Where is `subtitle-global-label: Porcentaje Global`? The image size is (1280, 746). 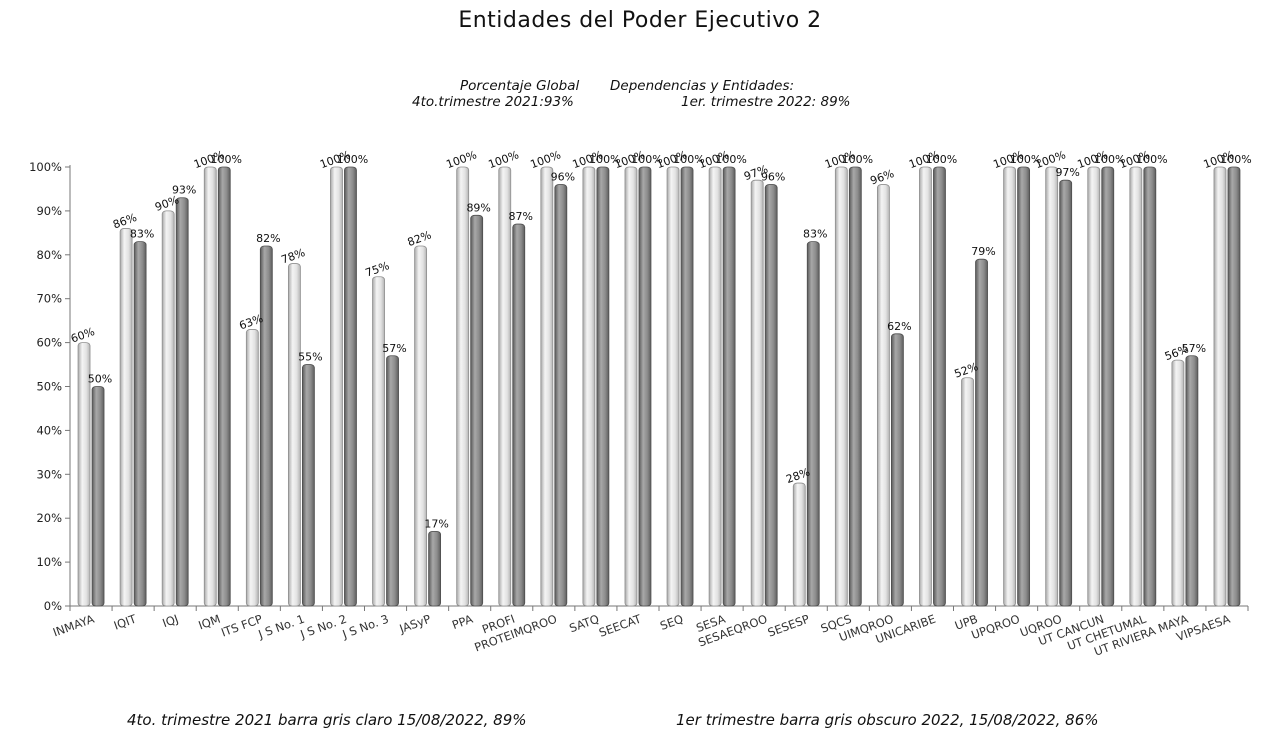
subtitle-global-label: Porcentaje Global is located at coordinates (520, 86).